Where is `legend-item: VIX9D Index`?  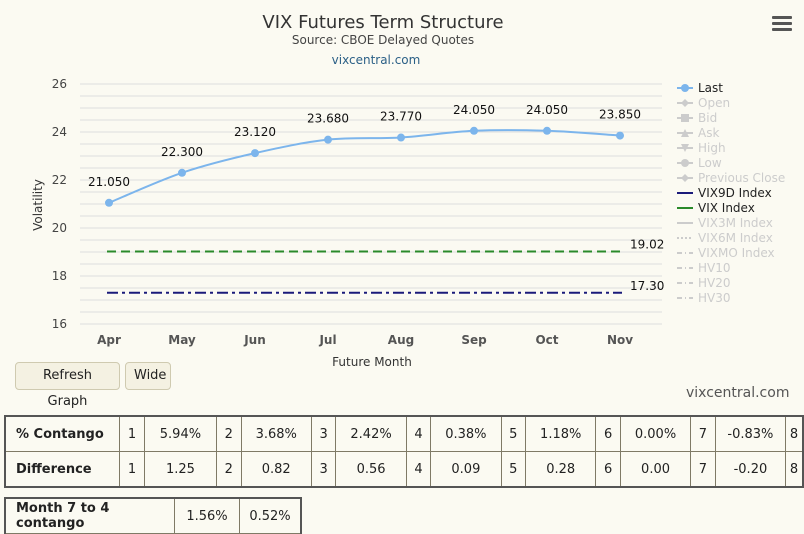 legend-item: VIX9D Index is located at coordinates (724, 193).